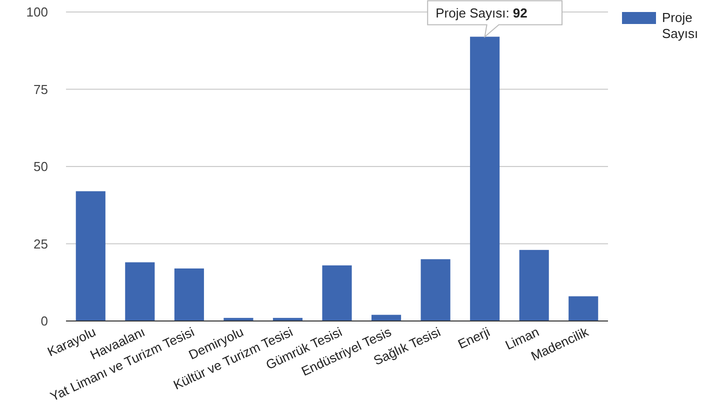 This screenshot has height=419, width=718. I want to click on y-tick-label: 75, so click(41, 89).